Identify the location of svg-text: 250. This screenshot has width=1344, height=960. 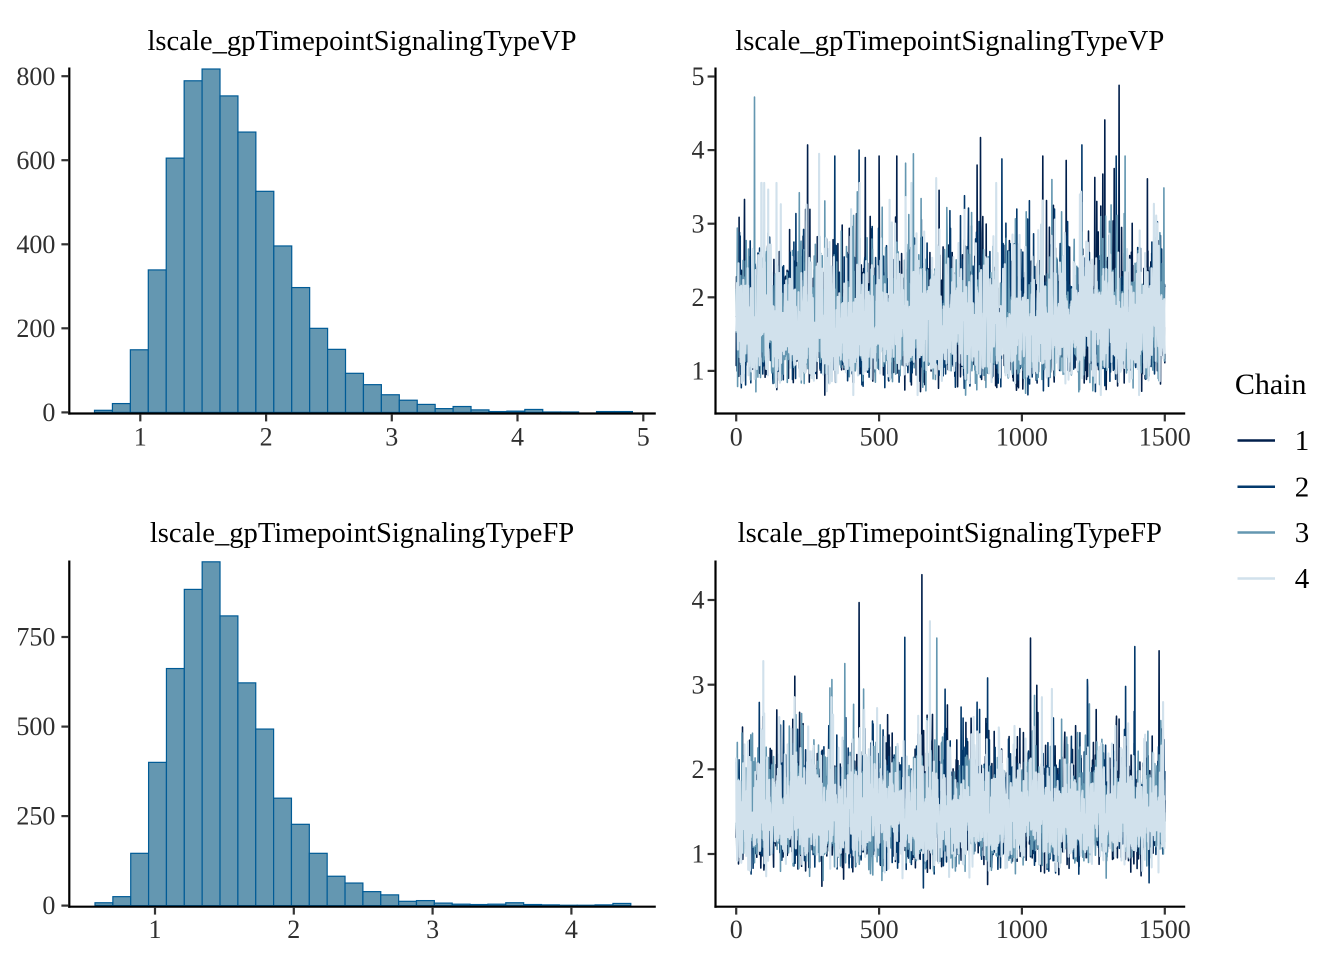
(35, 816).